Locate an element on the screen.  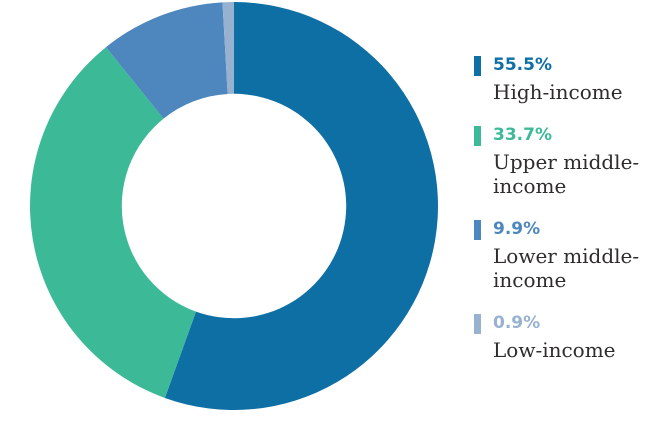
legend-item-low-income: 0.9% Low-income is located at coordinates (560, 337).